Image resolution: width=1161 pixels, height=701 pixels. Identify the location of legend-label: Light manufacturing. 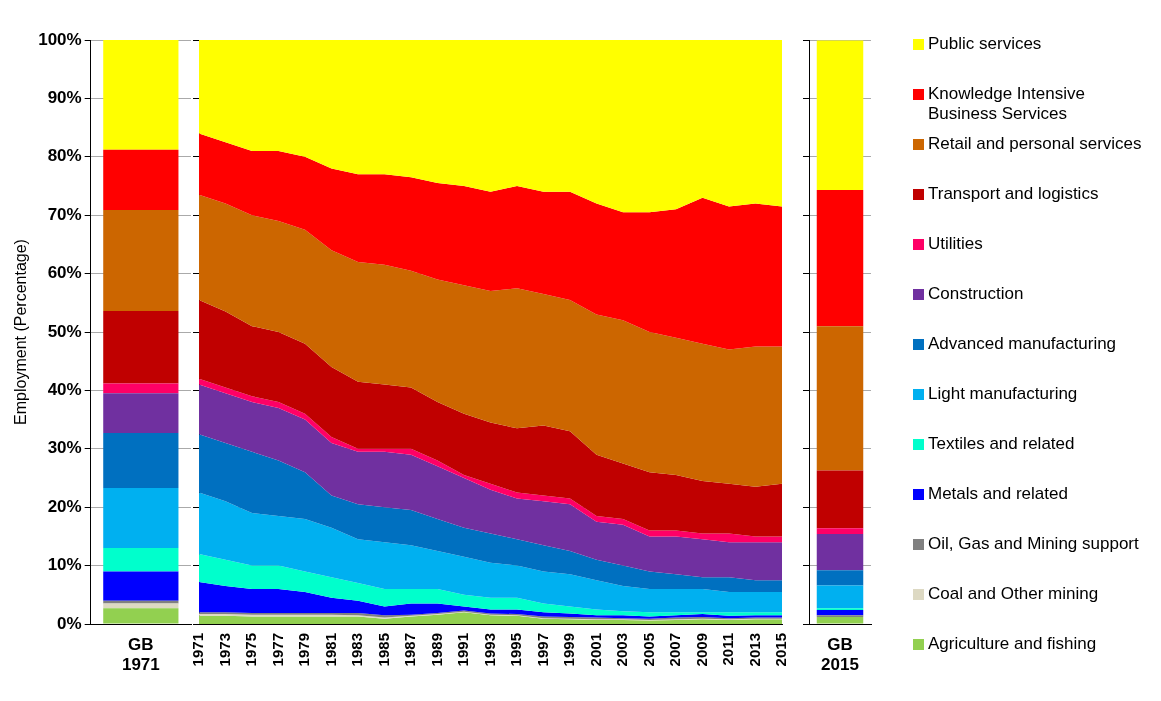
(1003, 394).